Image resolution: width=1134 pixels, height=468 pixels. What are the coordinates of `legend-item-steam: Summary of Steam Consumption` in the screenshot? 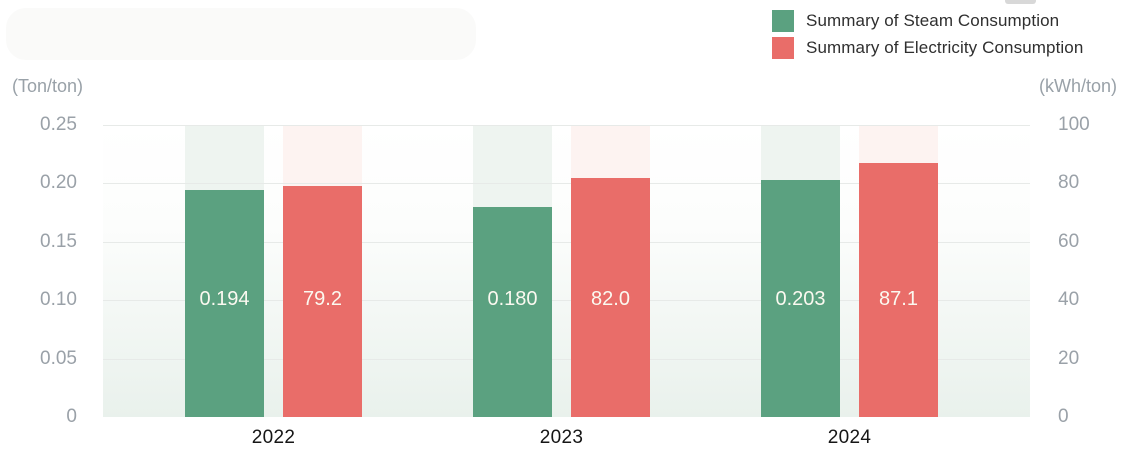 It's located at (927, 20).